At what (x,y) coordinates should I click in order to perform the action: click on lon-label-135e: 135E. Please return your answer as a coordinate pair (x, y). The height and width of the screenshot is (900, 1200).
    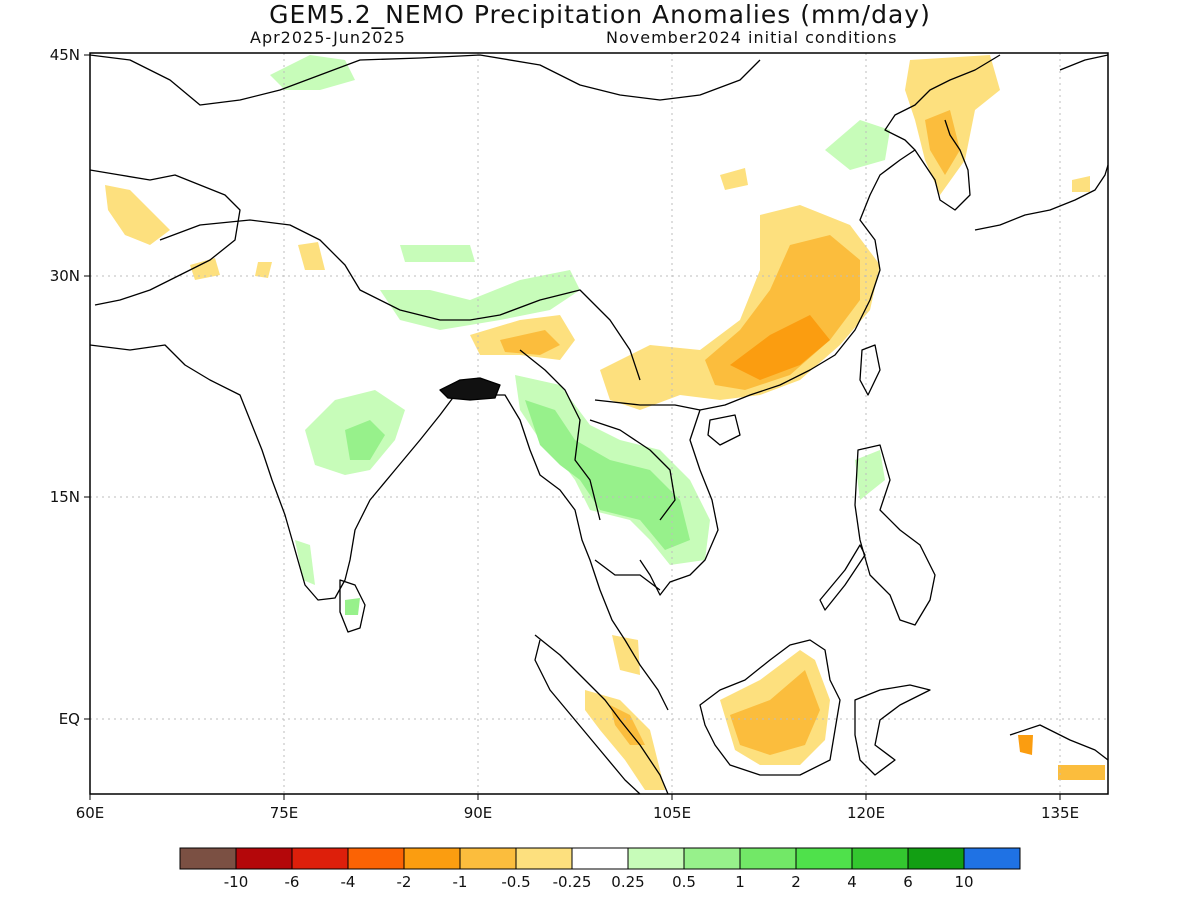
    Looking at the image, I should click on (1060, 813).